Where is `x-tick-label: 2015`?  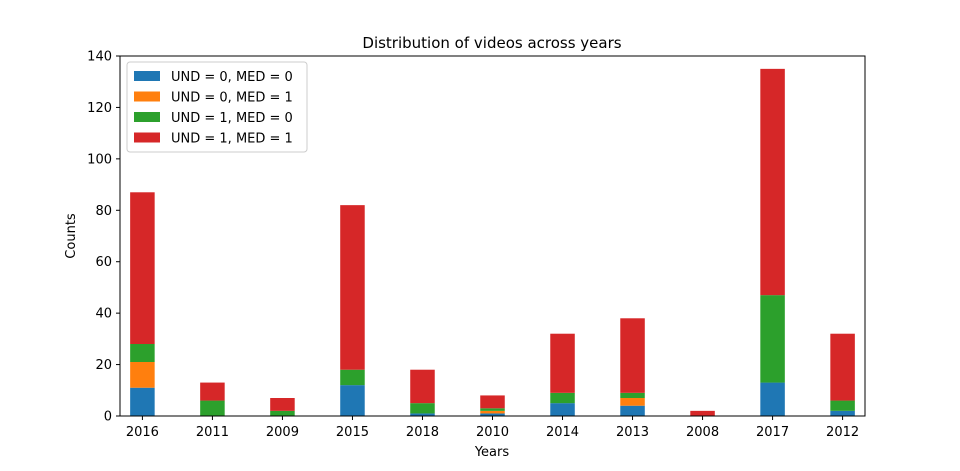
x-tick-label: 2015 is located at coordinates (352, 432).